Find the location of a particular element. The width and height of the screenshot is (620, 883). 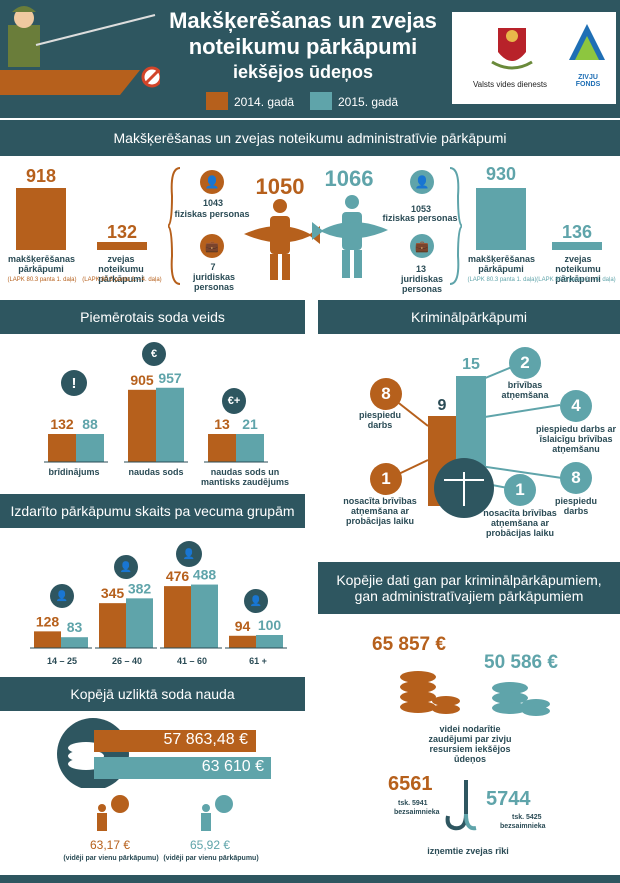

penalty-value-1-2015: 957 is located at coordinates (170, 378).